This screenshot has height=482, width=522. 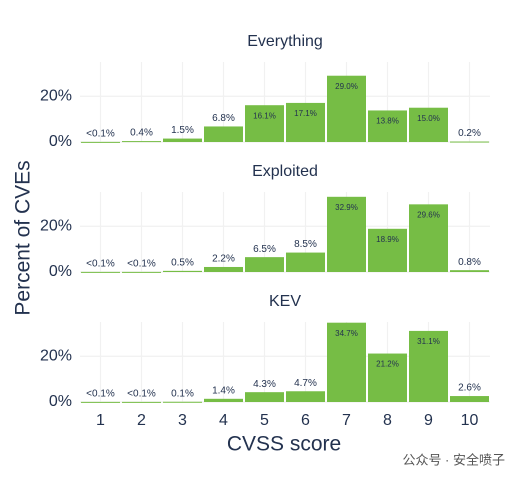 What do you see at coordinates (346, 420) in the screenshot?
I see `x-tick-label: 7` at bounding box center [346, 420].